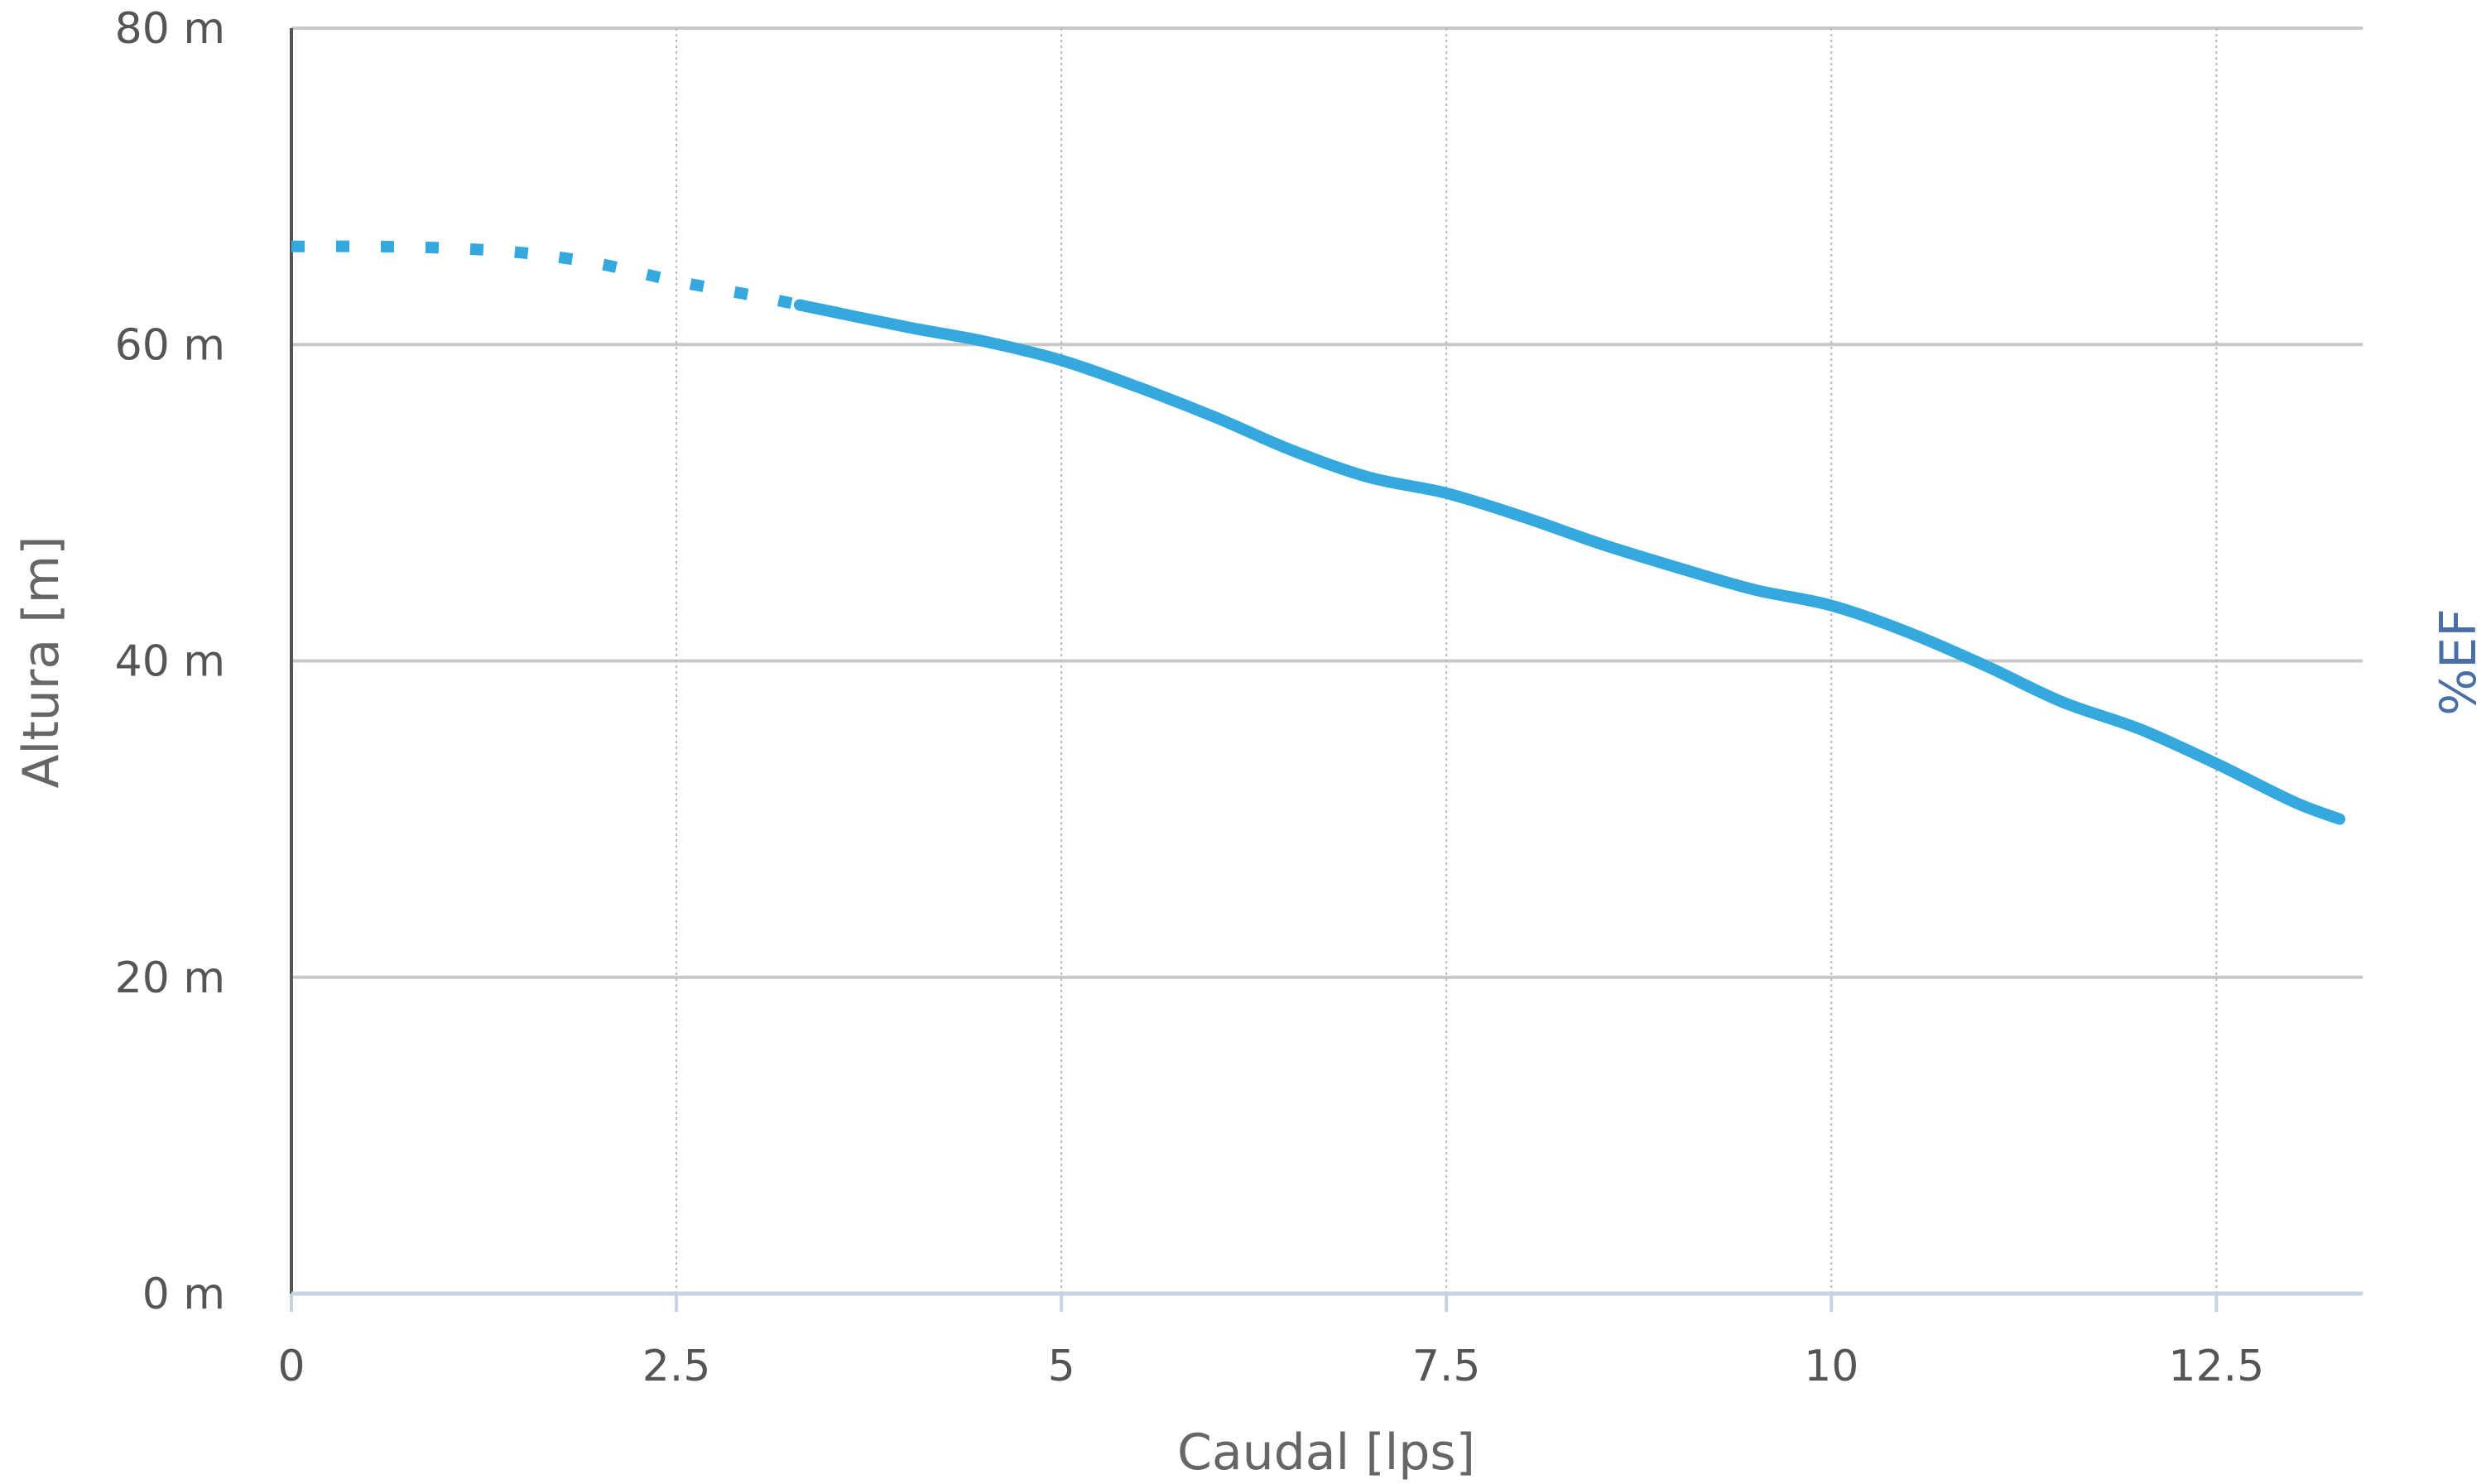  Describe the element at coordinates (546, 275) in the screenshot. I see `curve-dotted-segment` at that location.